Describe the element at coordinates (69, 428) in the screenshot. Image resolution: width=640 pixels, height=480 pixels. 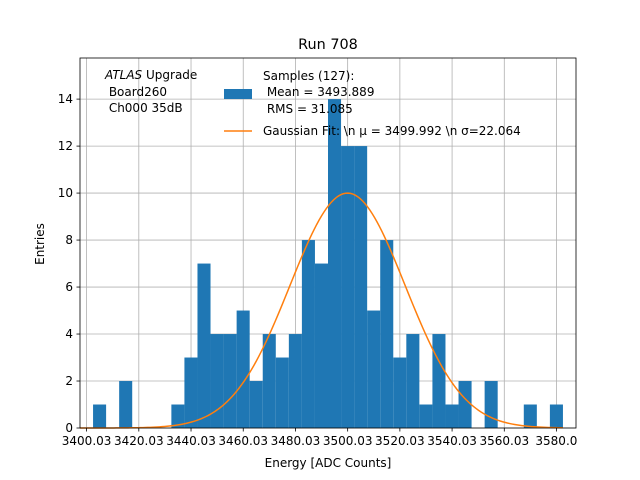
I see `y-tick-label: 0` at that location.